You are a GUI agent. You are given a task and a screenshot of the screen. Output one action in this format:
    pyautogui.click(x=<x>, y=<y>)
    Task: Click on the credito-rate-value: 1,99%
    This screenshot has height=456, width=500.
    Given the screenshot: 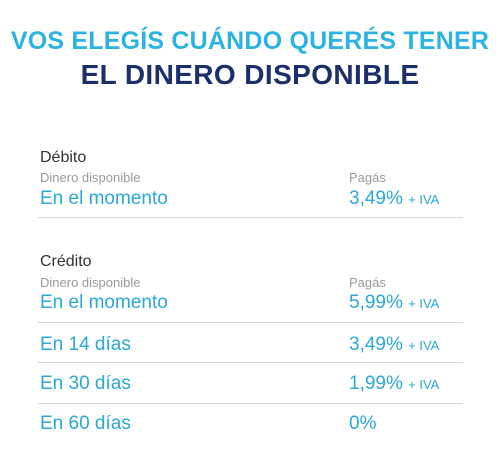 What is the action you would take?
    pyautogui.click(x=376, y=383)
    